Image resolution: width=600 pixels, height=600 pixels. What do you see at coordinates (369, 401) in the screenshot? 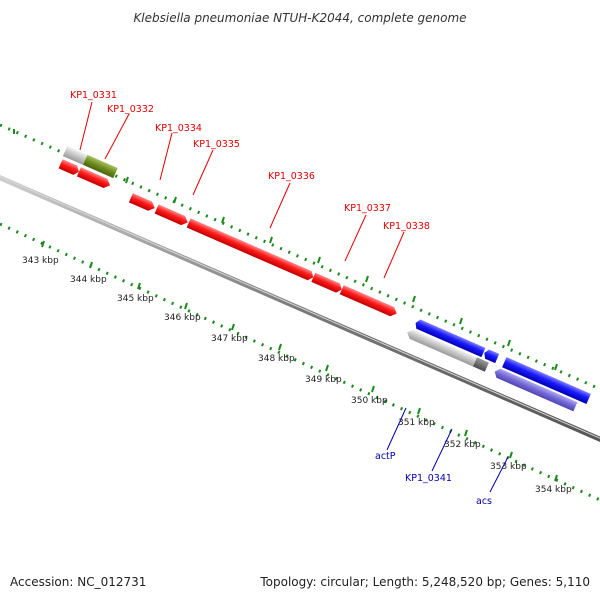
I see `tick-label-350: 350 kbp` at bounding box center [369, 401].